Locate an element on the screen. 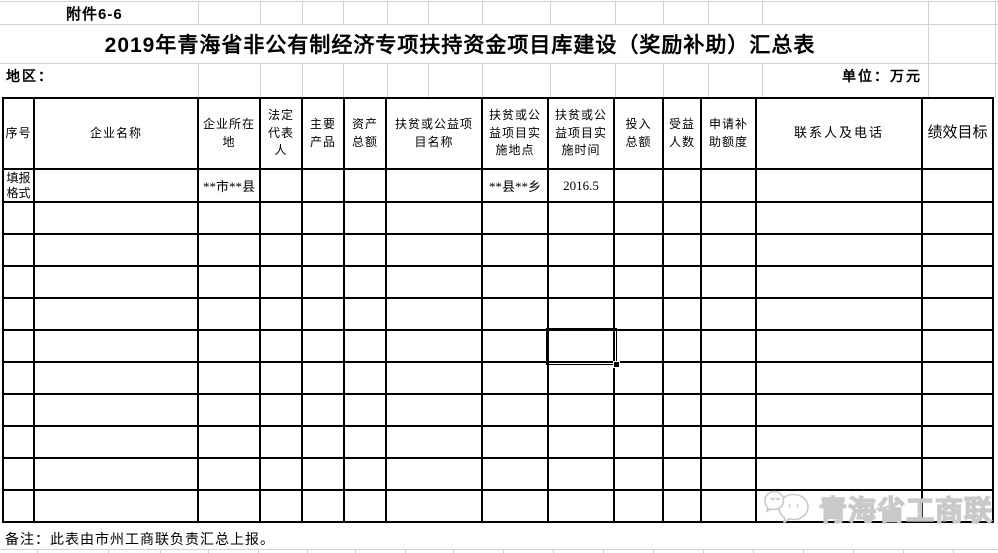 The height and width of the screenshot is (553, 998). column-header-12: 联系人及电话 is located at coordinates (839, 133).